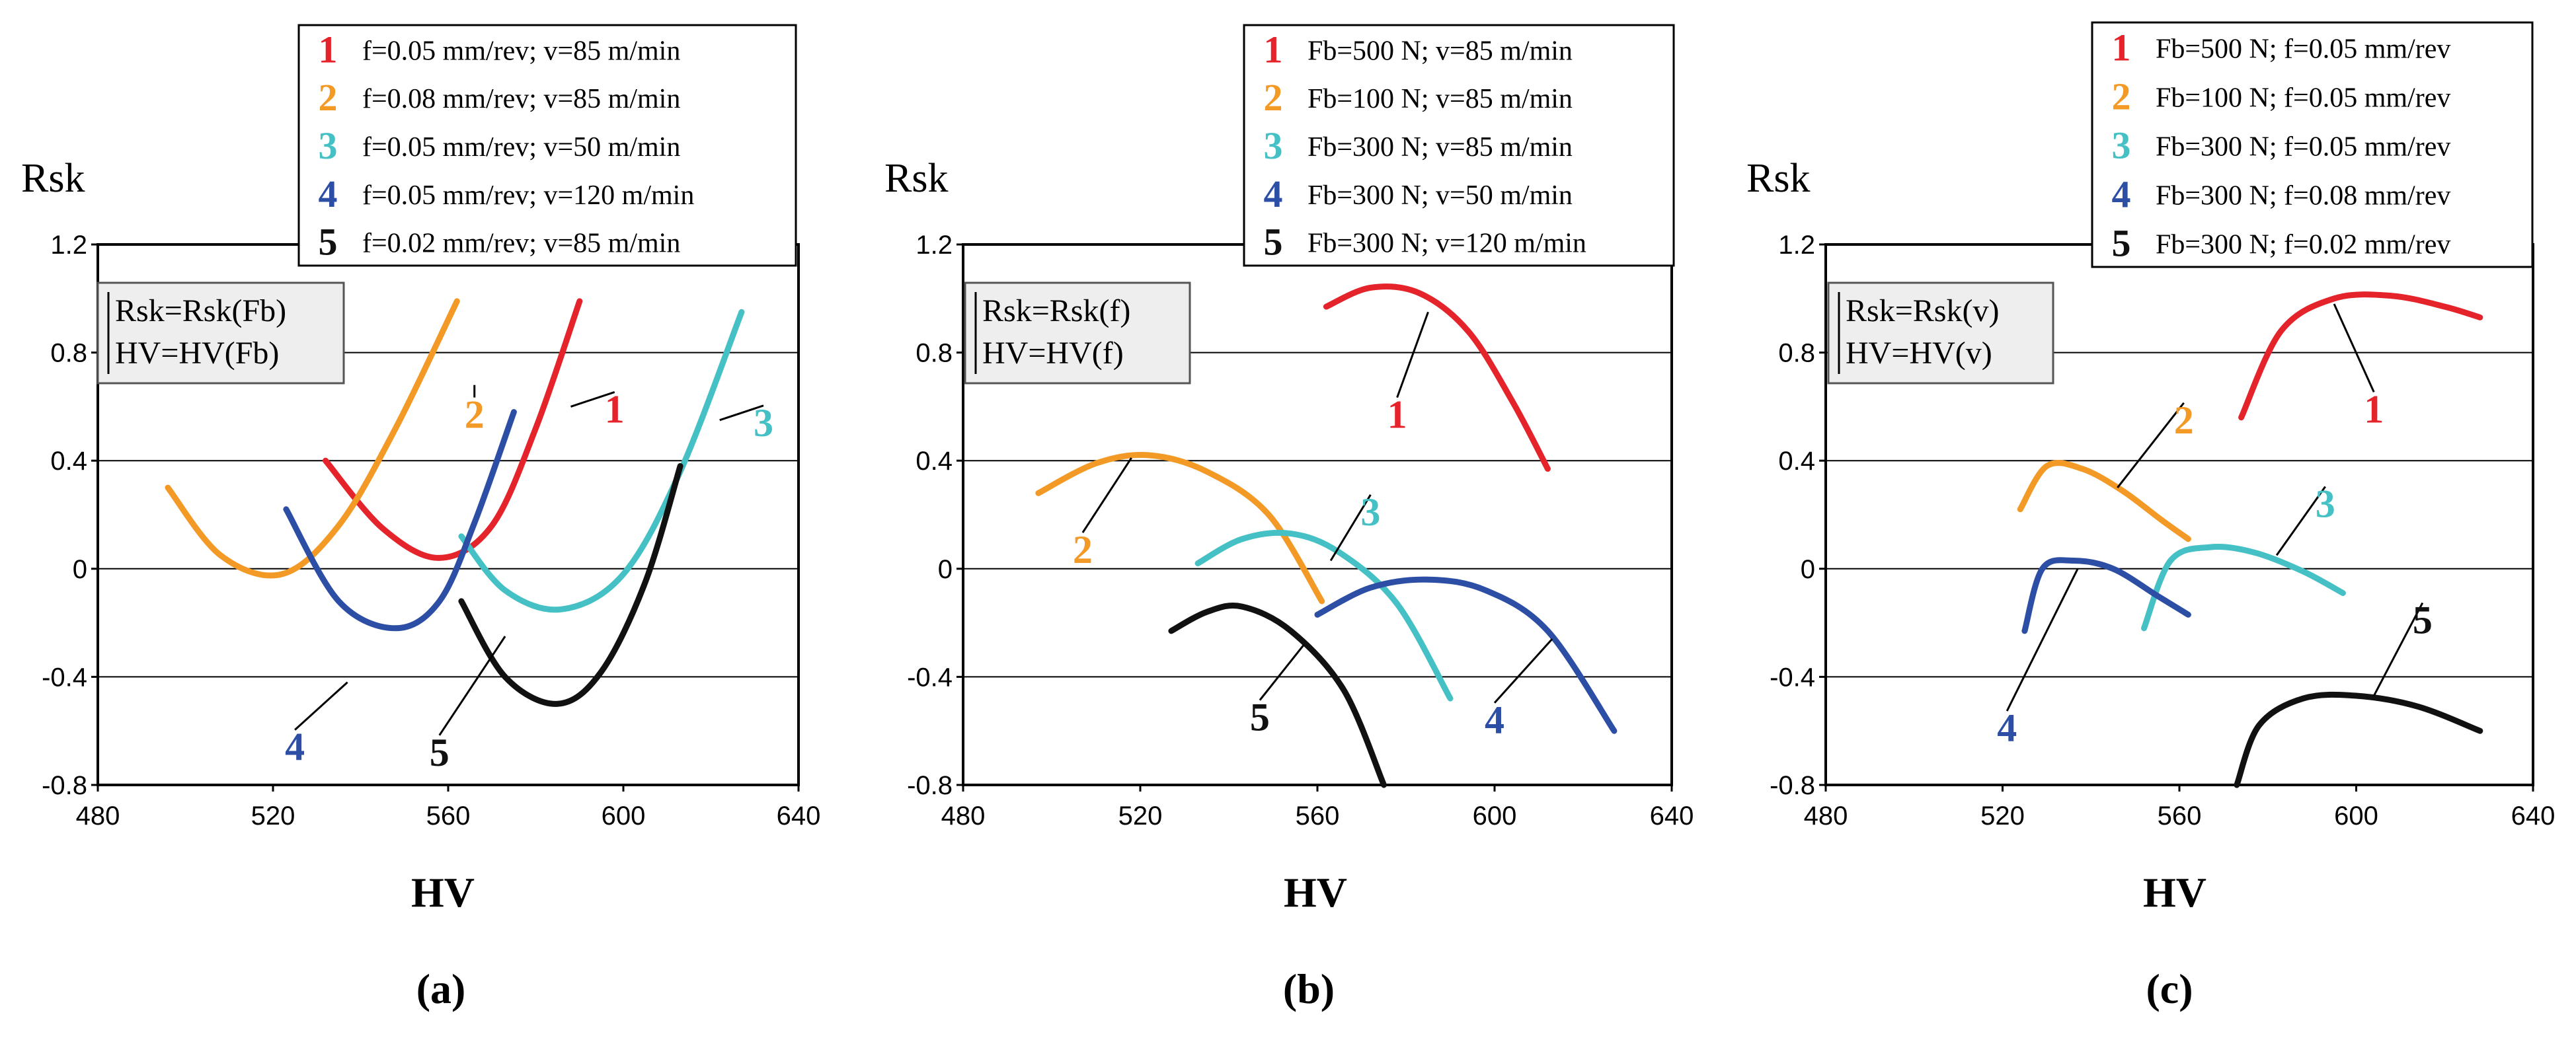  Describe the element at coordinates (1440, 195) in the screenshot. I see `legend-entry-4: Fb=300 N; v=50 m/min` at that location.